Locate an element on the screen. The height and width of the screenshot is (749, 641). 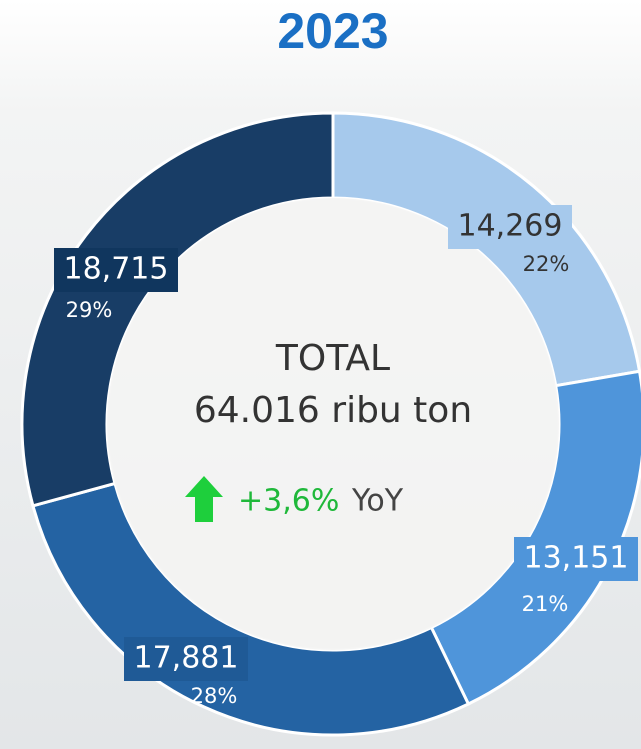
total: 64.016 ribu ton is located at coordinates (333, 410).